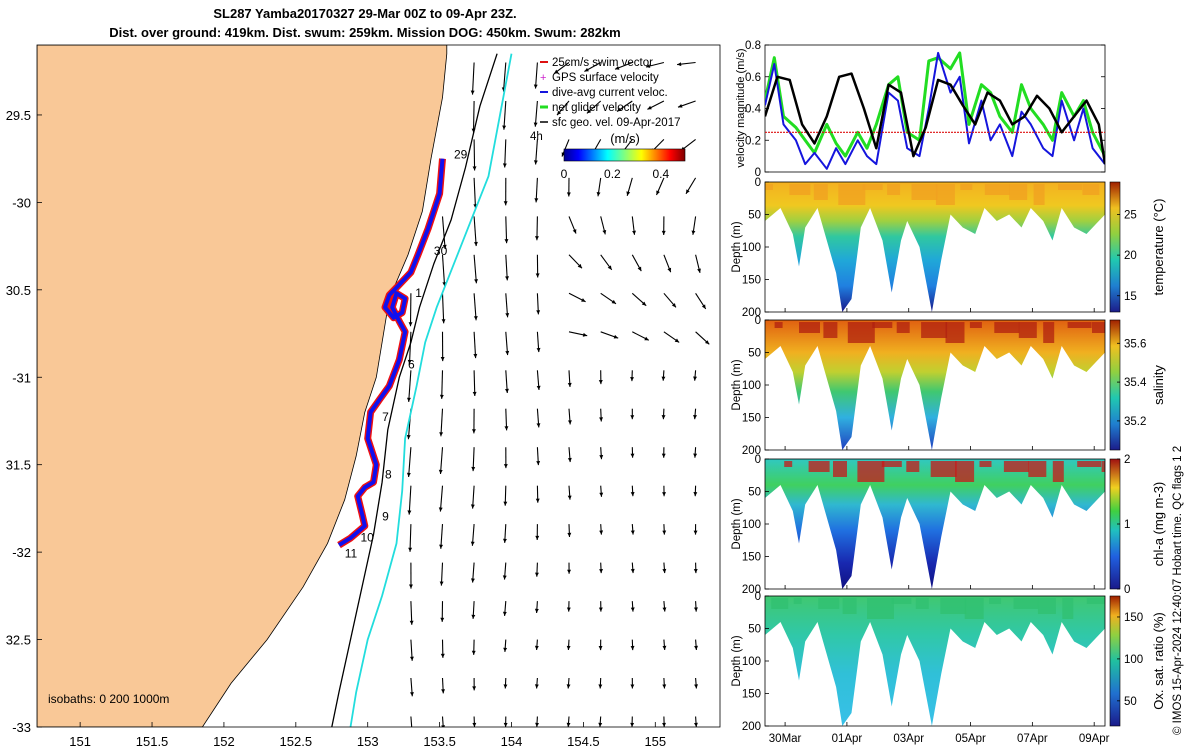 This screenshot has width=1200, height=750. What do you see at coordinates (625, 138) in the screenshot?
I see `colorbar-label: (m/s)` at bounding box center [625, 138].